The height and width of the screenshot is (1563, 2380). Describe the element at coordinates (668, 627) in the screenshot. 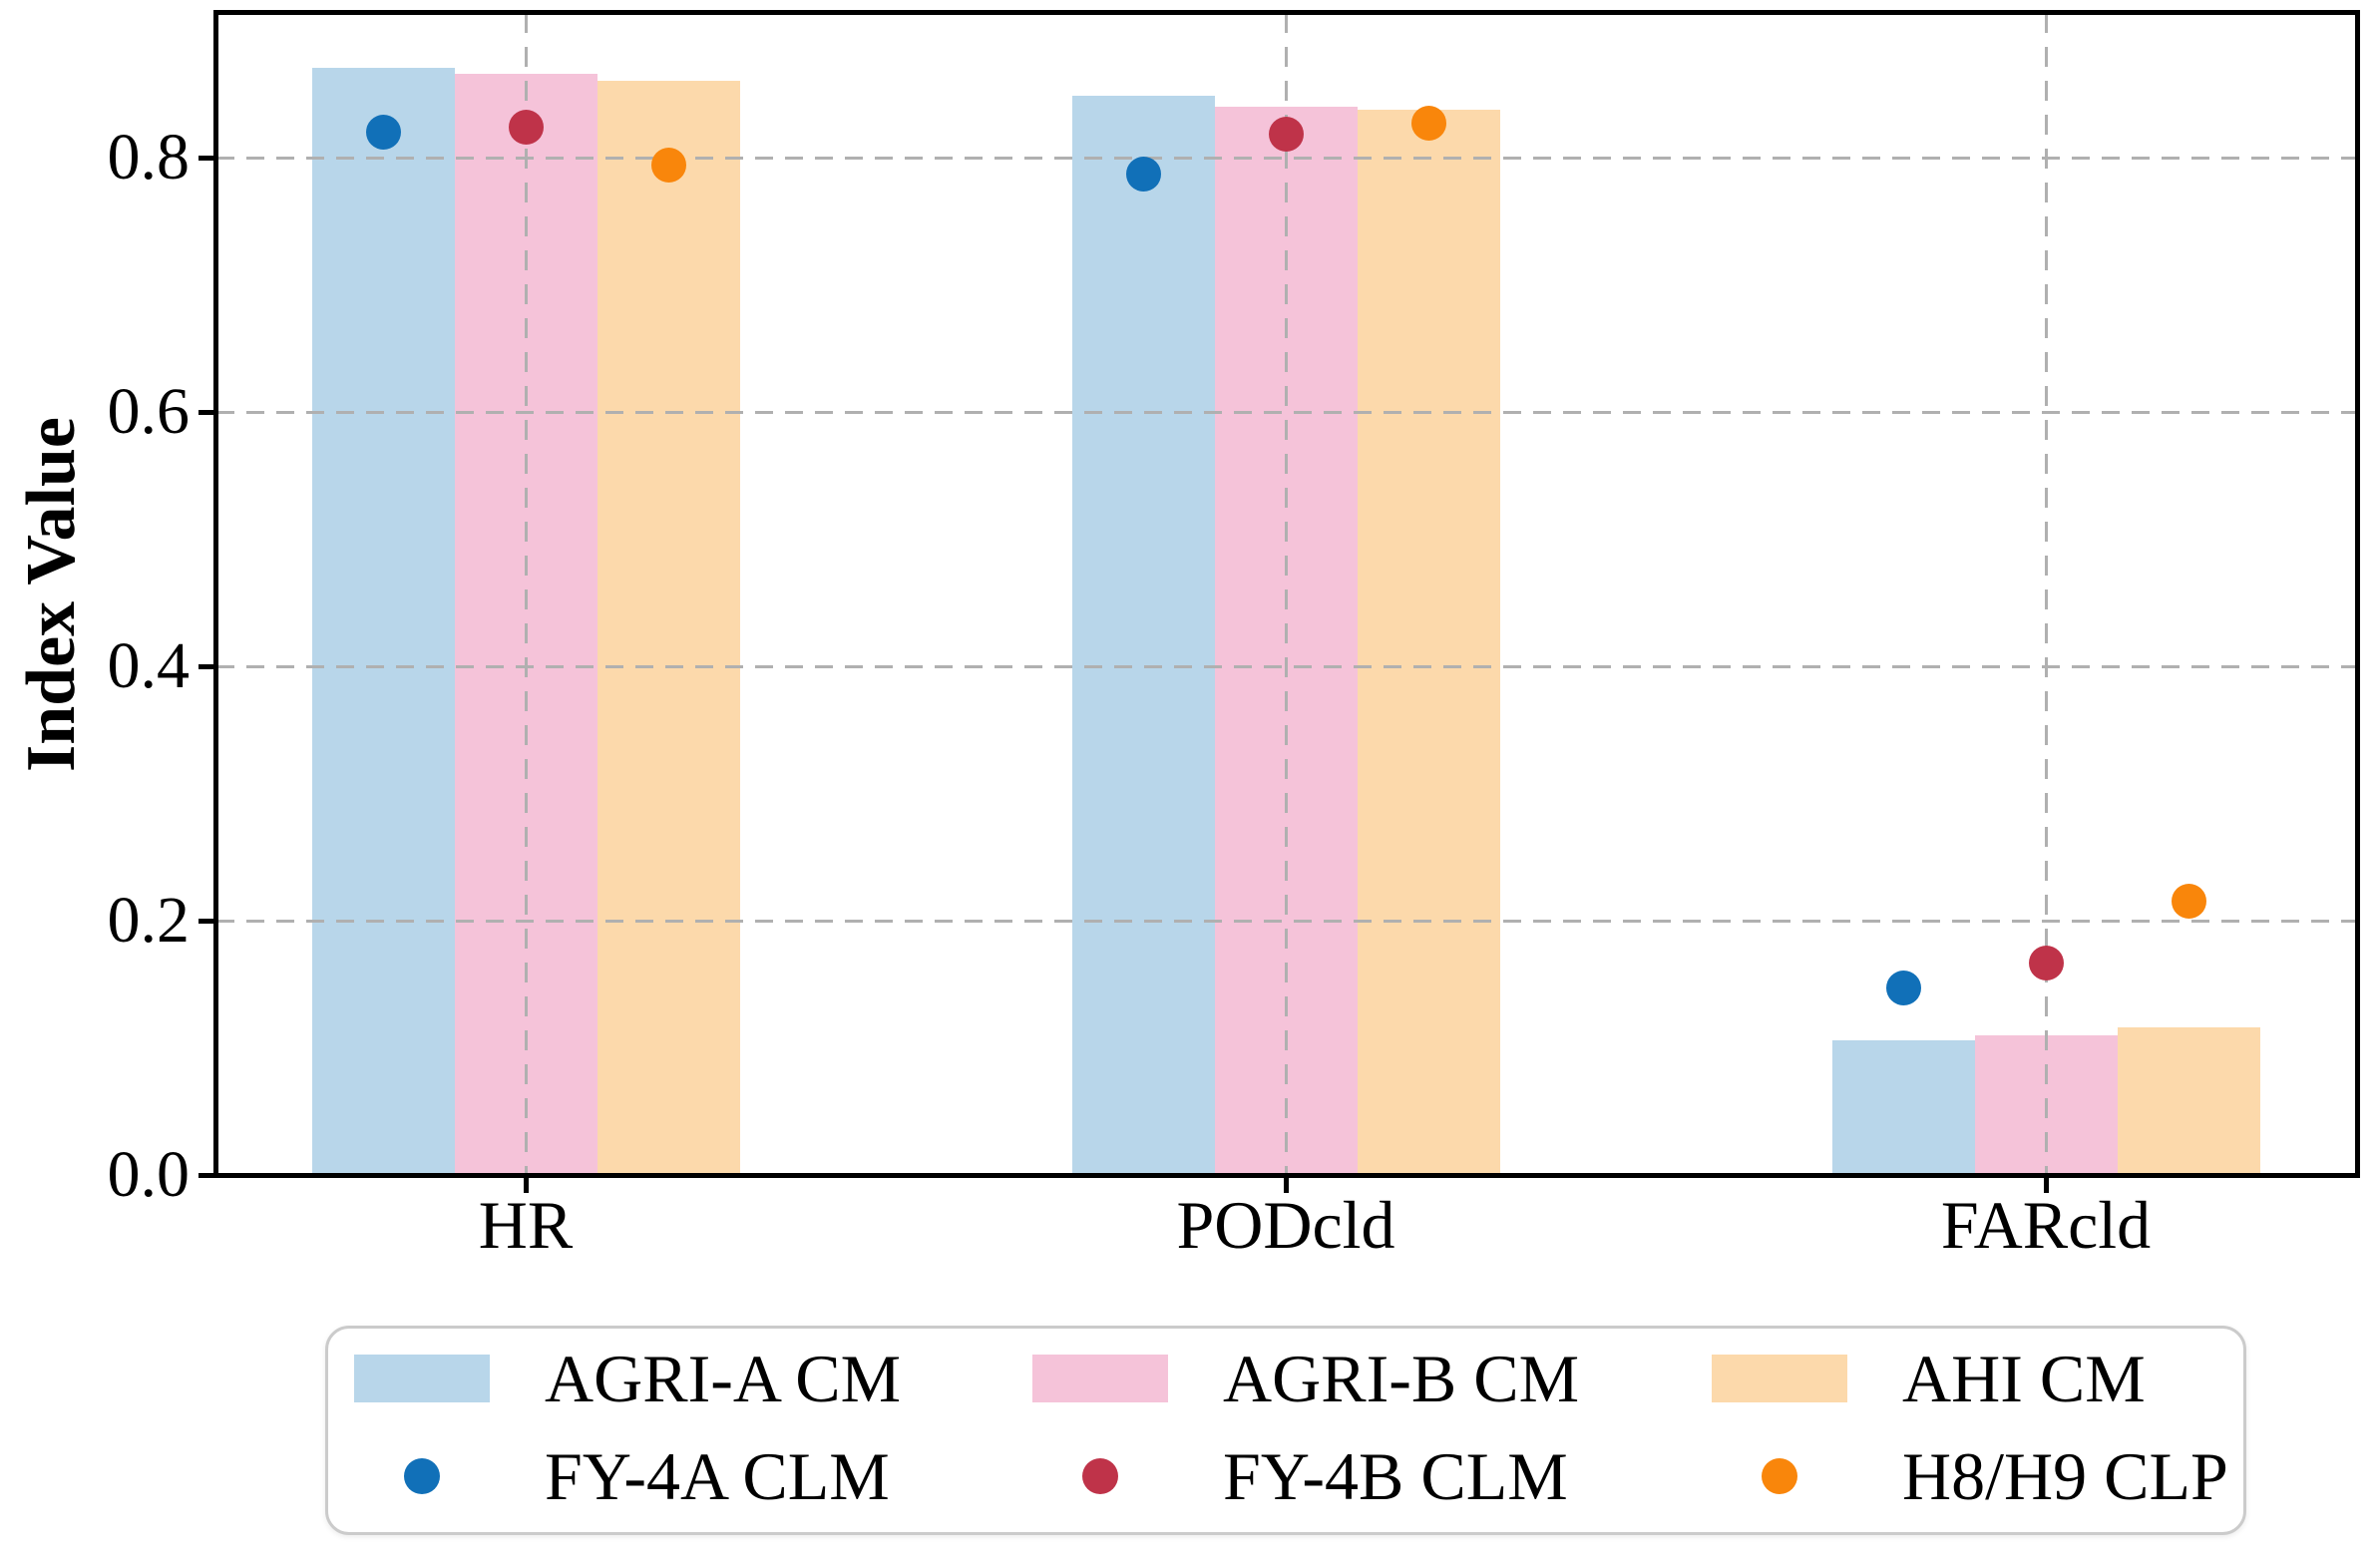

I see `bar-ahi-cm-hr` at that location.